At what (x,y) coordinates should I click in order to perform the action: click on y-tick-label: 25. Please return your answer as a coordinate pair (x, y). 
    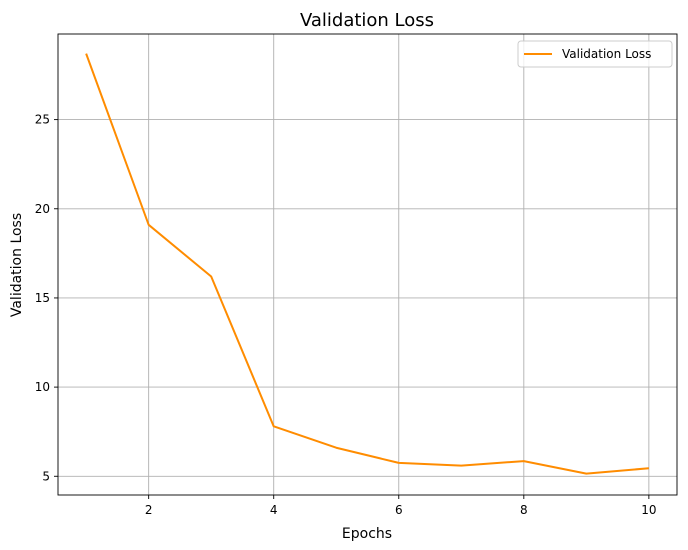
    Looking at the image, I should click on (42, 120).